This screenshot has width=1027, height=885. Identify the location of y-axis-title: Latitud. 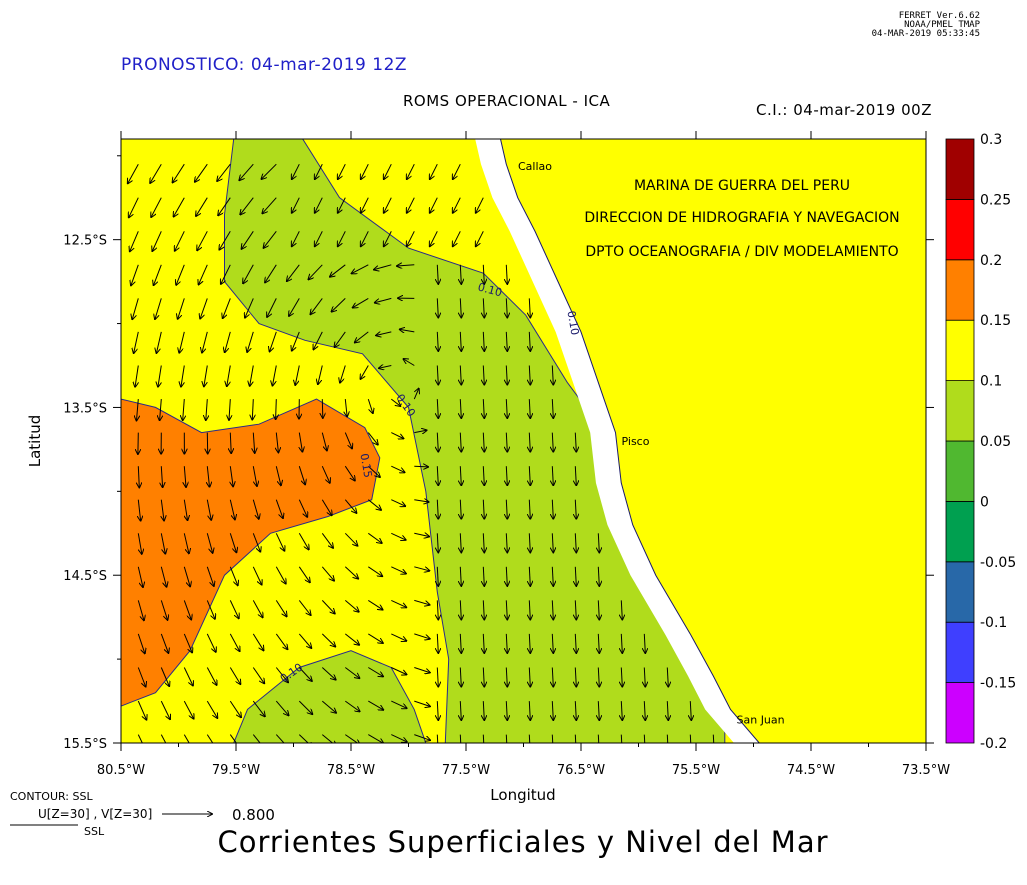
(35, 441).